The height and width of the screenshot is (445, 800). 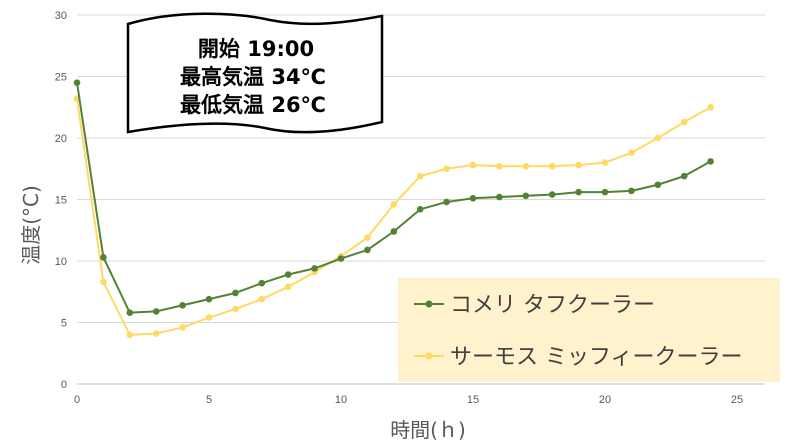 I want to click on legend-label-komeri: コメリ タフクーラー, so click(x=552, y=305).